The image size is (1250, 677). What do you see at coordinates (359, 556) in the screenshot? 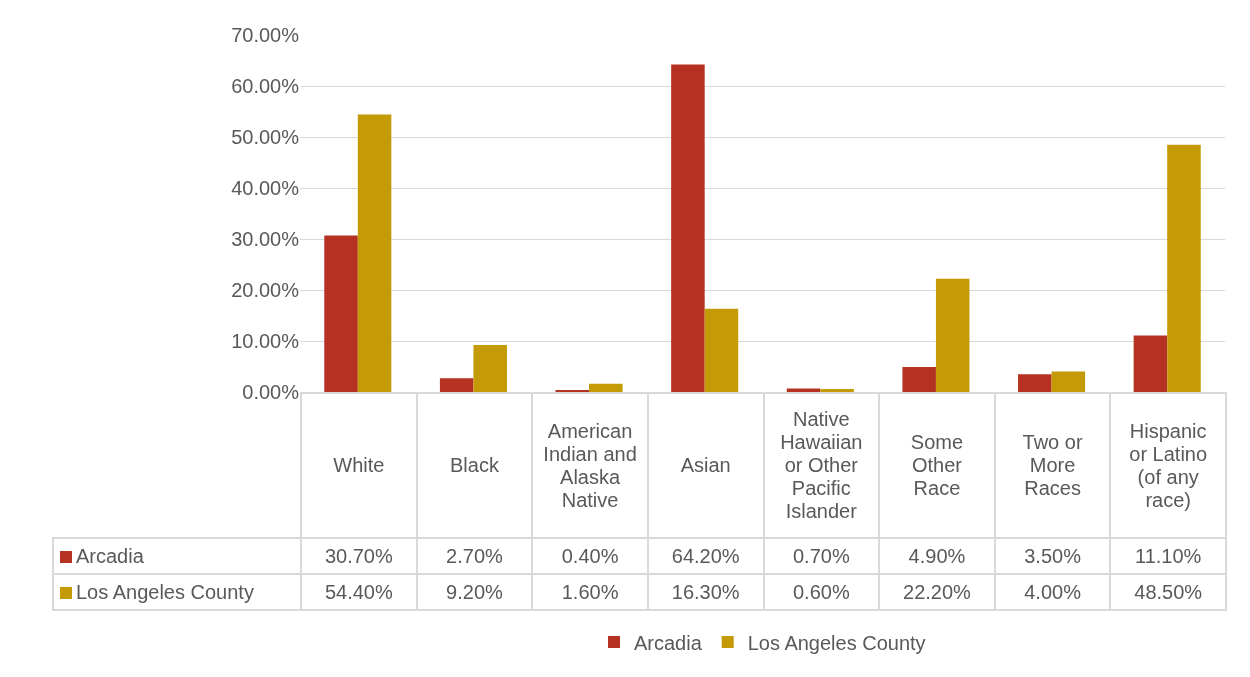
I see `data-label: 30.70%` at bounding box center [359, 556].